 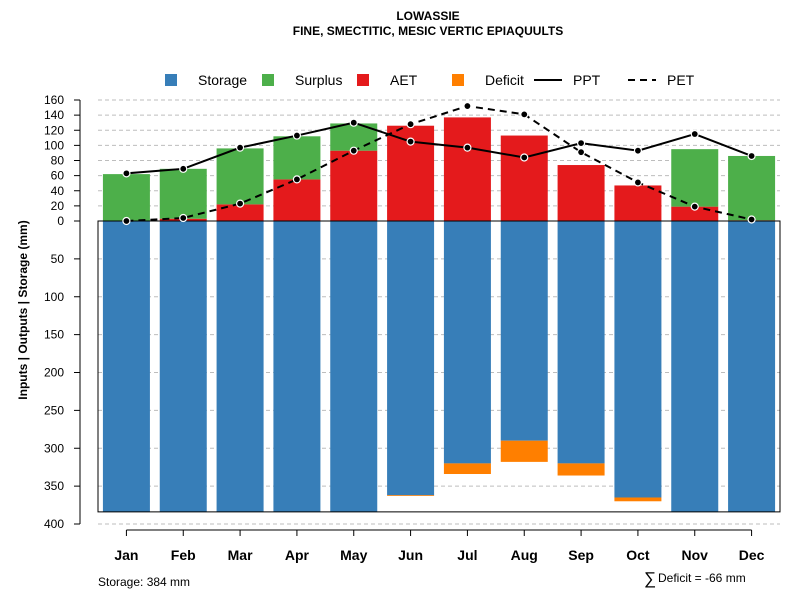 I want to click on x-tick-label-oct: Oct, so click(x=638, y=555).